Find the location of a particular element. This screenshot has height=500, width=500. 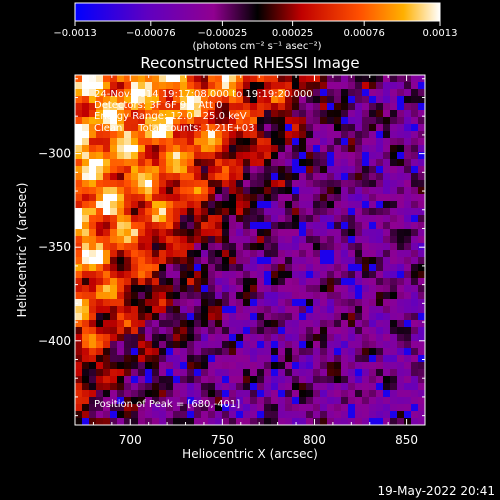

x-tick-label: 850 is located at coordinates (406, 440).